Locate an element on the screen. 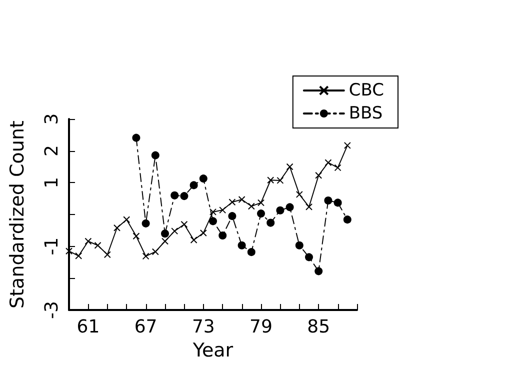  x-tick-label: 85 is located at coordinates (318, 327).